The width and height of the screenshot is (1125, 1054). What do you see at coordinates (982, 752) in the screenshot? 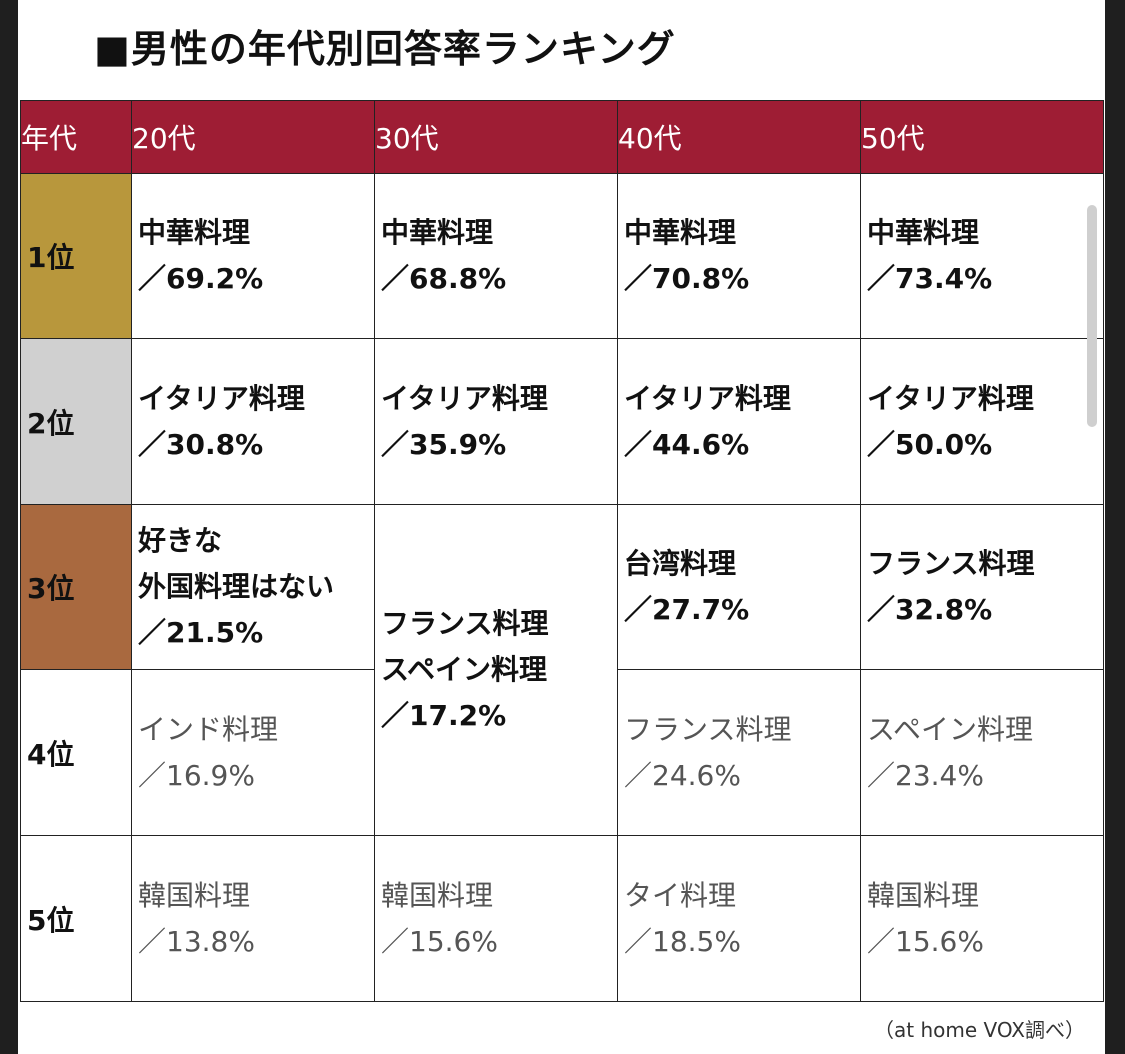
I see `table-cell: スペイン料理 ／23.4%` at bounding box center [982, 752].